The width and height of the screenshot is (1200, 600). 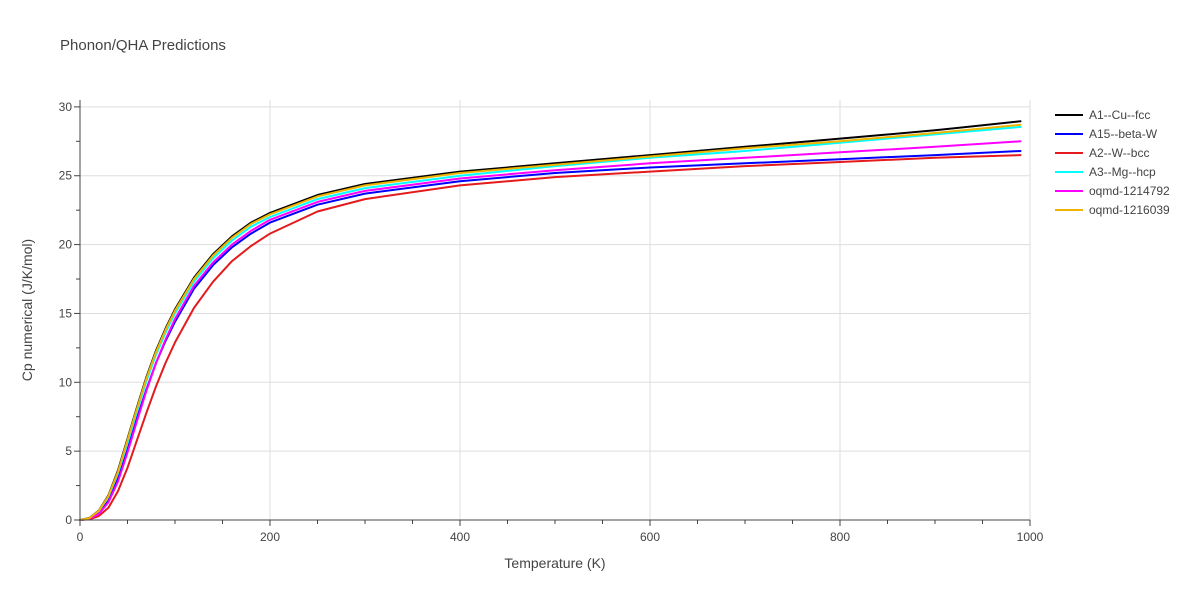 What do you see at coordinates (270, 537) in the screenshot?
I see `x-tick-label: 200` at bounding box center [270, 537].